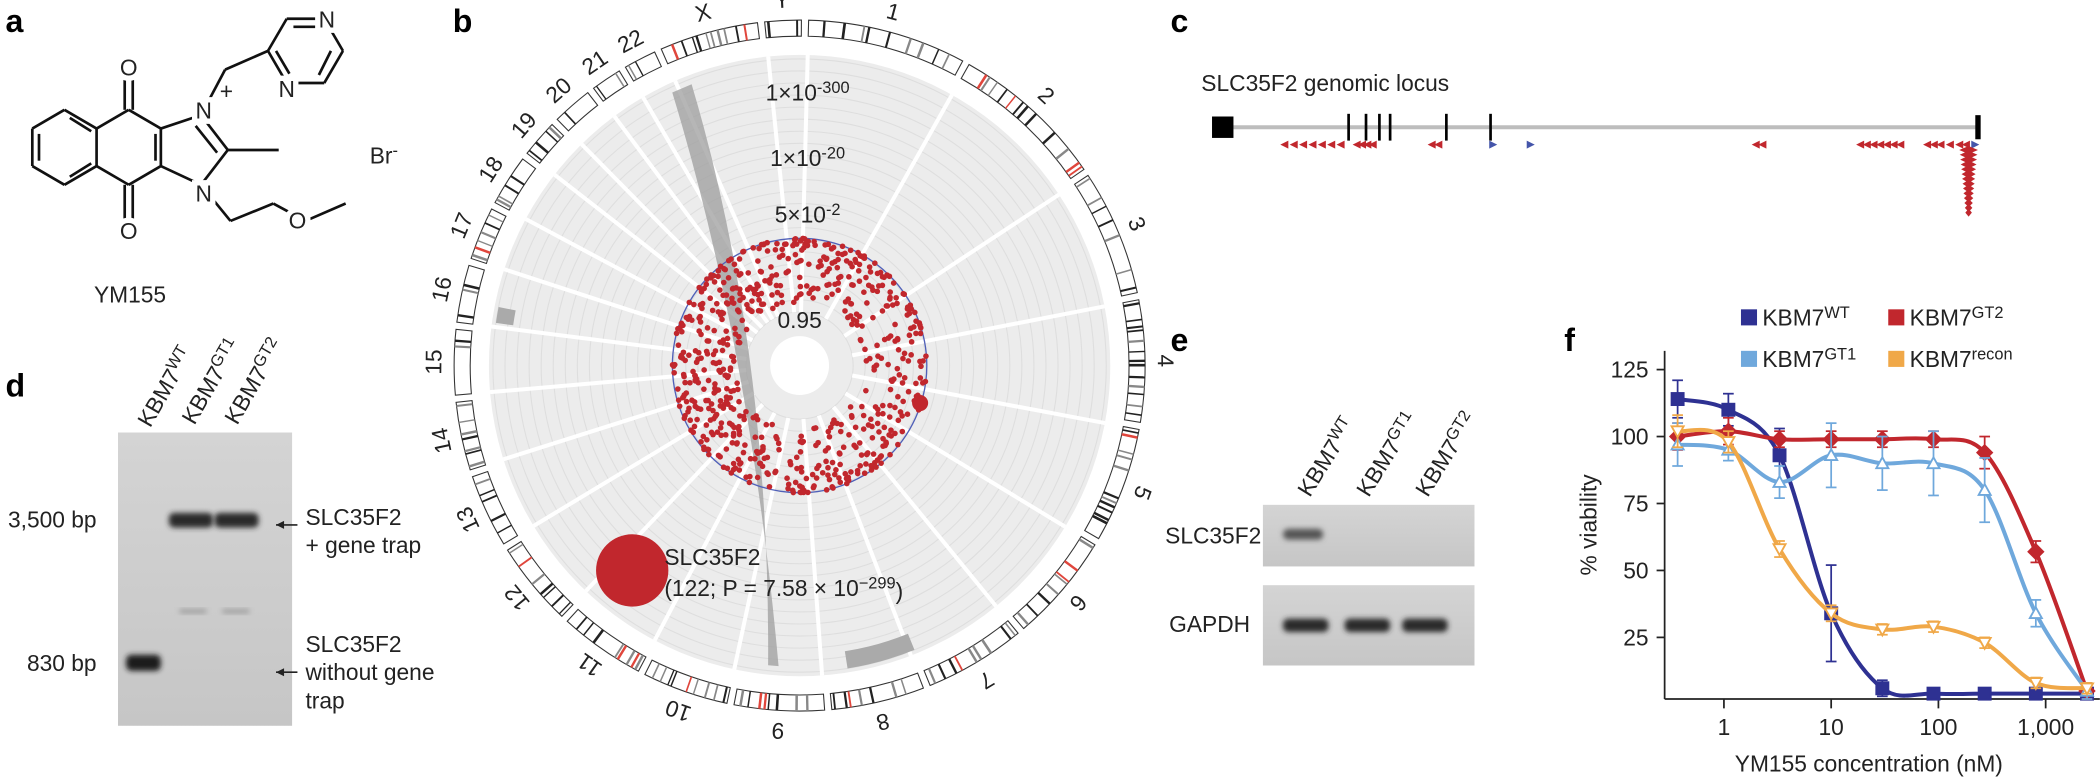 This screenshot has height=778, width=2100. What do you see at coordinates (808, 92) in the screenshot?
I see `pvalue-label: 1×10-300` at bounding box center [808, 92].